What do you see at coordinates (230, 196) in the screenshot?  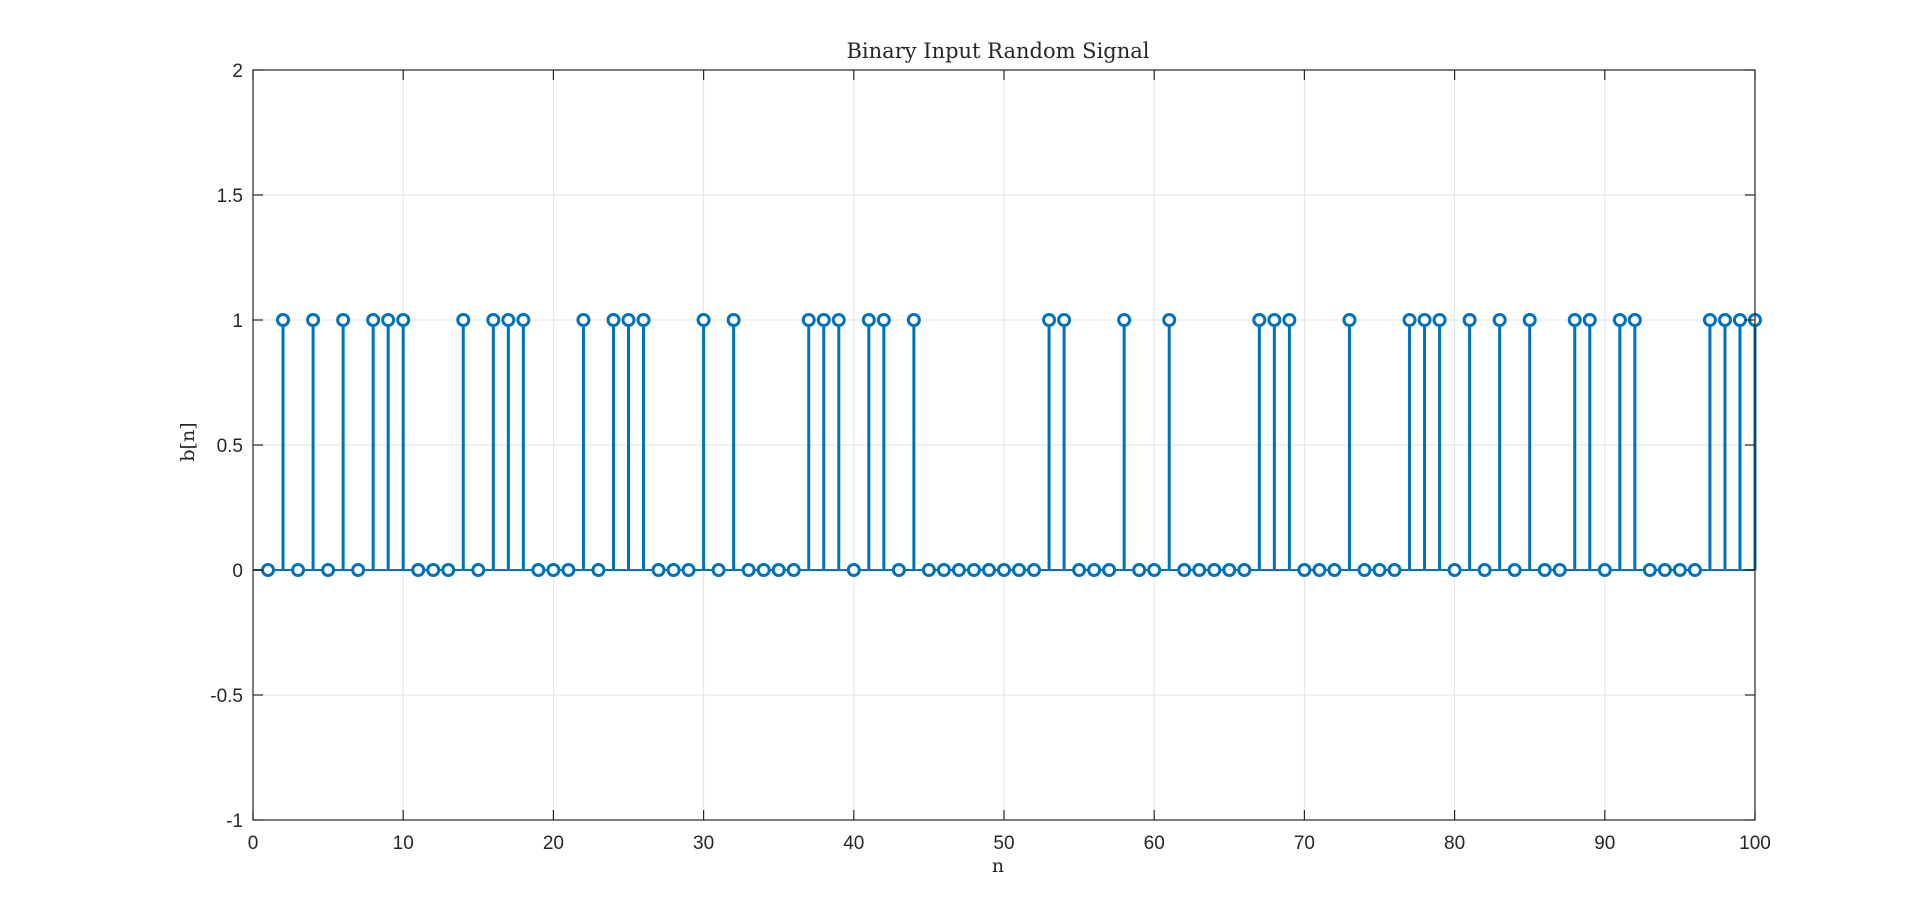 I see `y-tick-label: 1.5` at bounding box center [230, 196].